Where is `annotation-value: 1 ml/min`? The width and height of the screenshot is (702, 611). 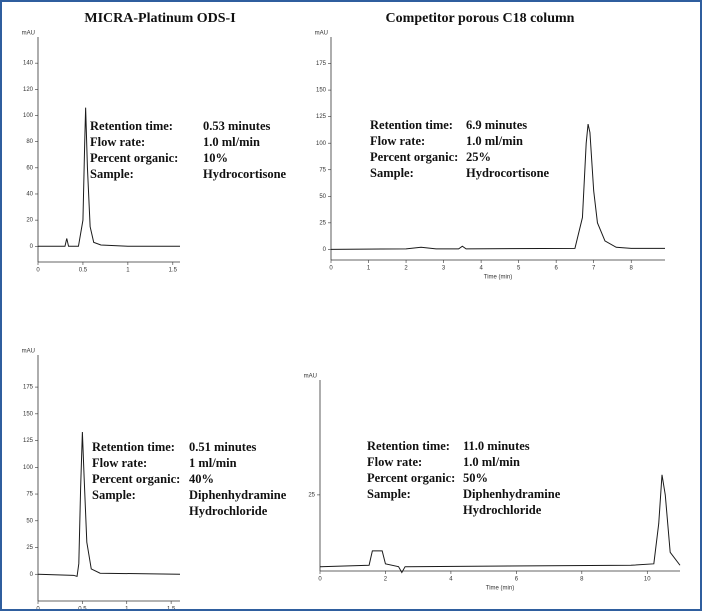 annotation-value: 1 ml/min is located at coordinates (213, 463).